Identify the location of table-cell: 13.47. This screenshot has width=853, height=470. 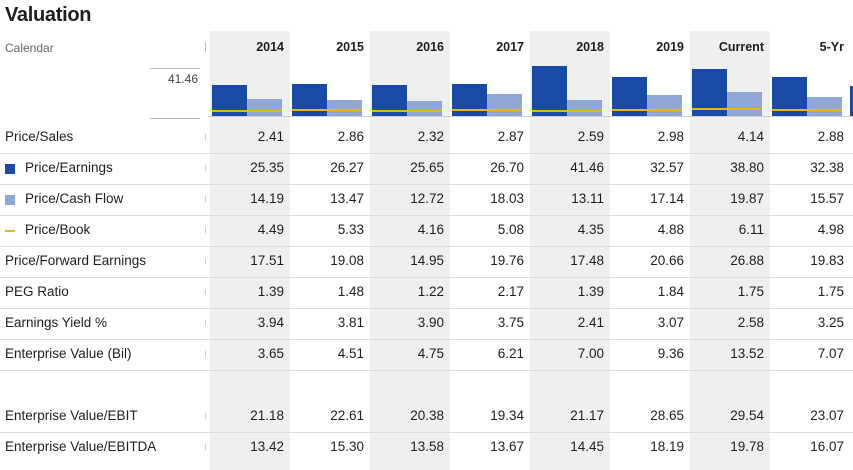
(347, 198).